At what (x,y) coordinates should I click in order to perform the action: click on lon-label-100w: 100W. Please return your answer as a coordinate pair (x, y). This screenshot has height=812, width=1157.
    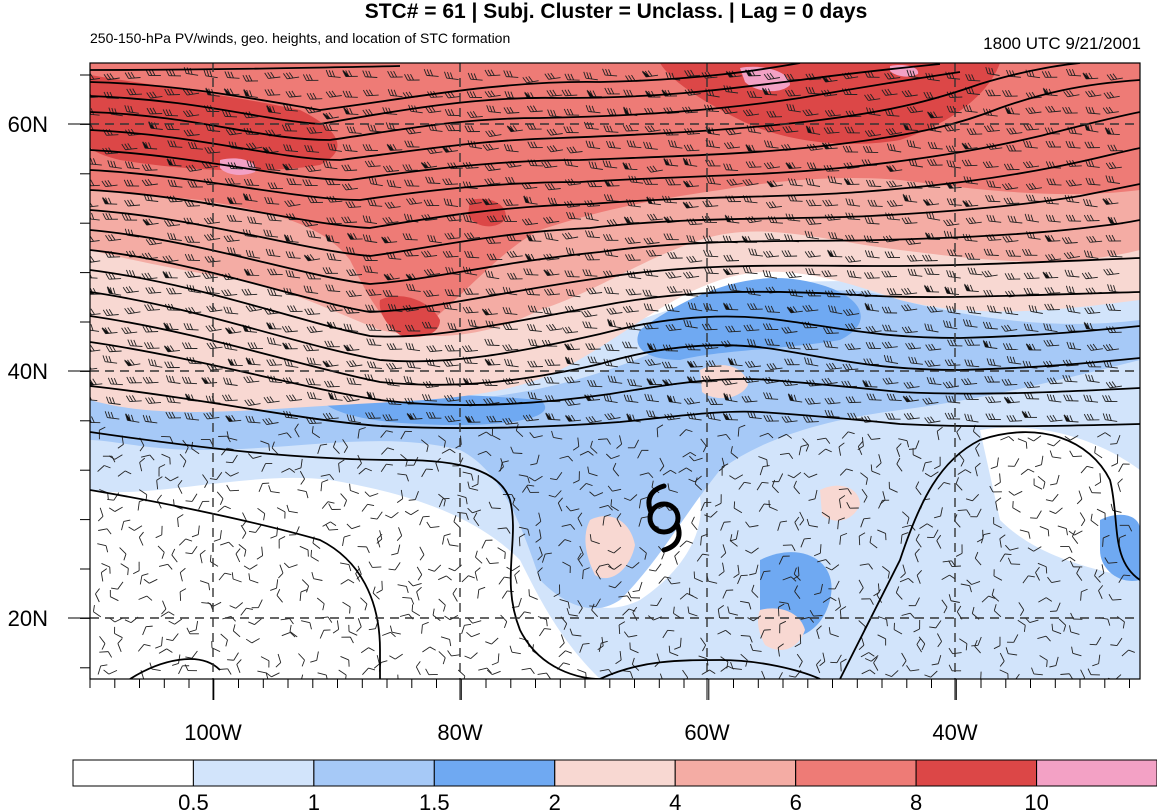
    Looking at the image, I should click on (213, 732).